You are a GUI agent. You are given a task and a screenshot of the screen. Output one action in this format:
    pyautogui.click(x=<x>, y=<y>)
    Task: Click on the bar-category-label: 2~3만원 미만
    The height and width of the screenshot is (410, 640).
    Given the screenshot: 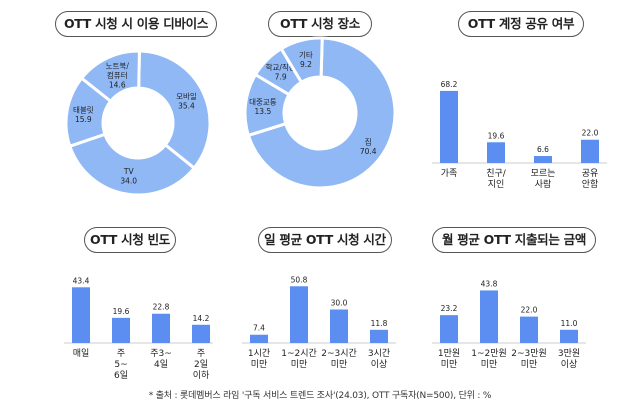 What is the action you would take?
    pyautogui.click(x=529, y=359)
    